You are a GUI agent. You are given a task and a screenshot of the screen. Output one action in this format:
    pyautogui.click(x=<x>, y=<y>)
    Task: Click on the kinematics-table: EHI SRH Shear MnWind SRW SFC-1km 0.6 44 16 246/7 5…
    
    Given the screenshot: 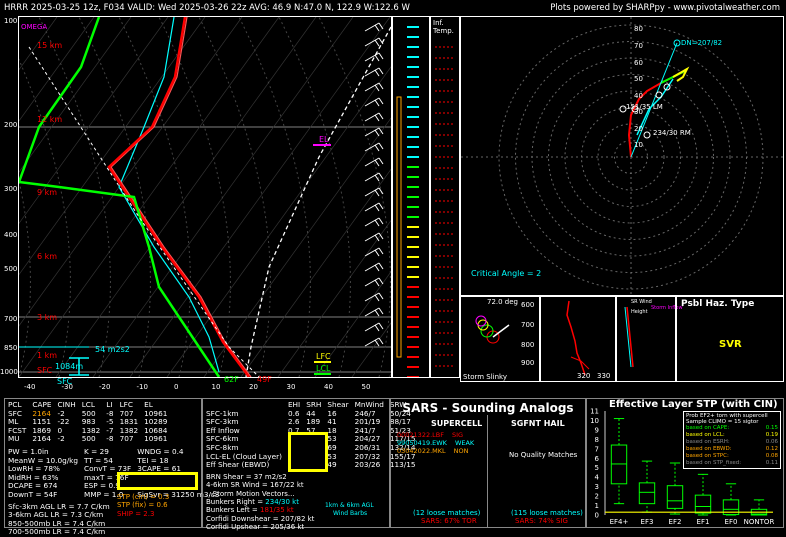 What is the action you would take?
    pyautogui.click(x=311, y=435)
    